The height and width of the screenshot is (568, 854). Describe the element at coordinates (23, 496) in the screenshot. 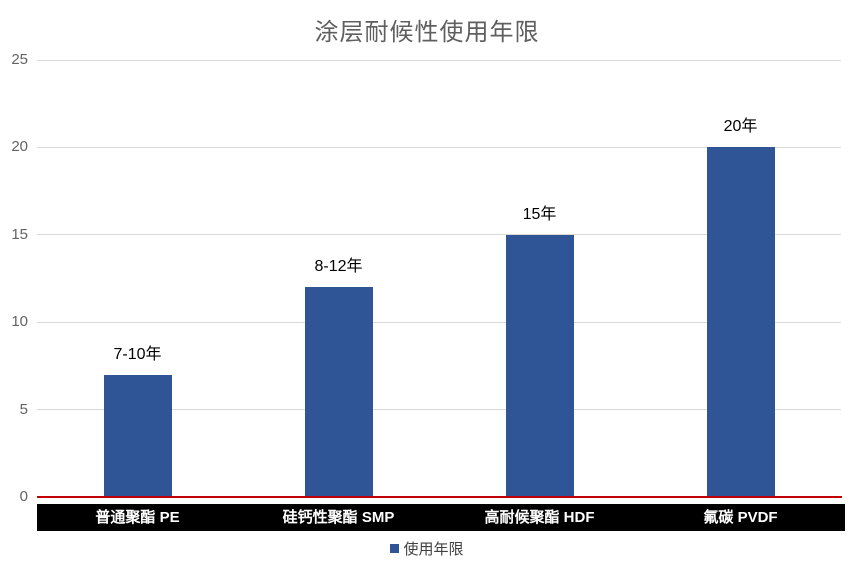

I see `y-axis-tick-label: 0` at that location.